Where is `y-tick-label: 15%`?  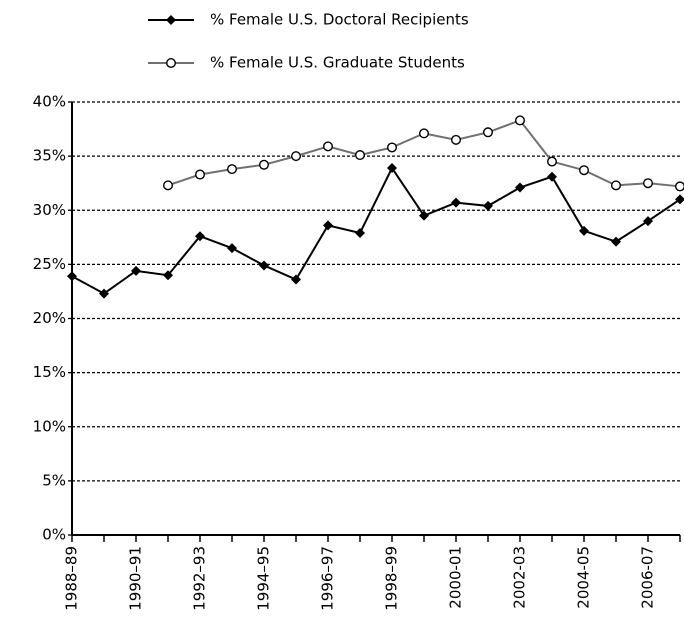 y-tick-label: 15% is located at coordinates (49, 372).